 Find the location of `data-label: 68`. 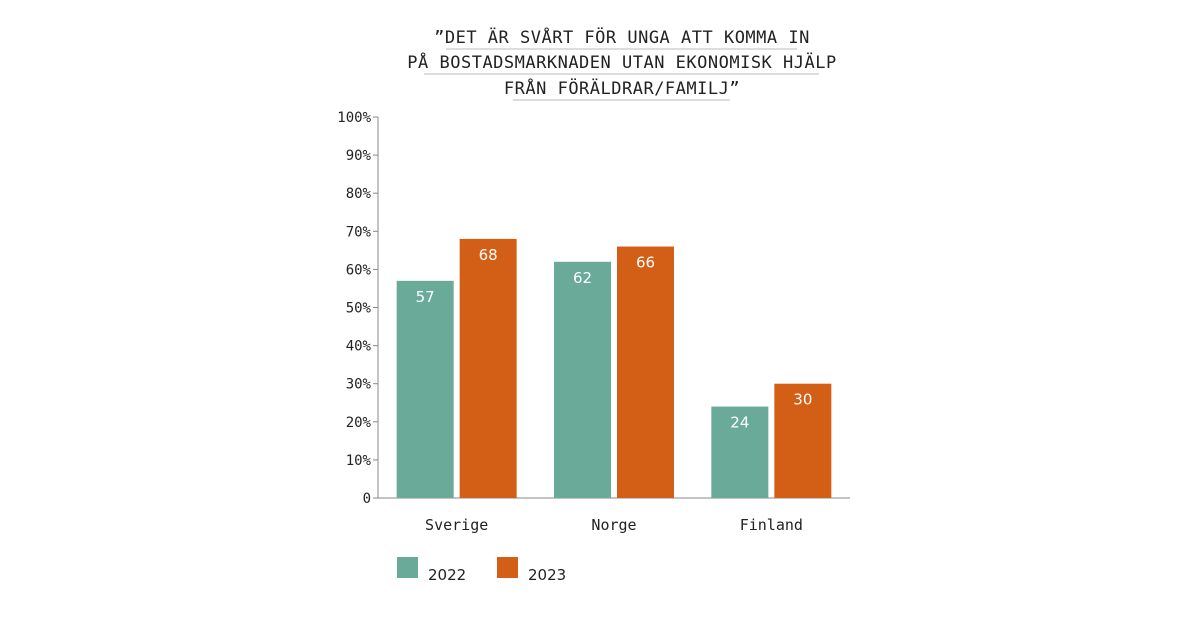

data-label: 68 is located at coordinates (488, 255).